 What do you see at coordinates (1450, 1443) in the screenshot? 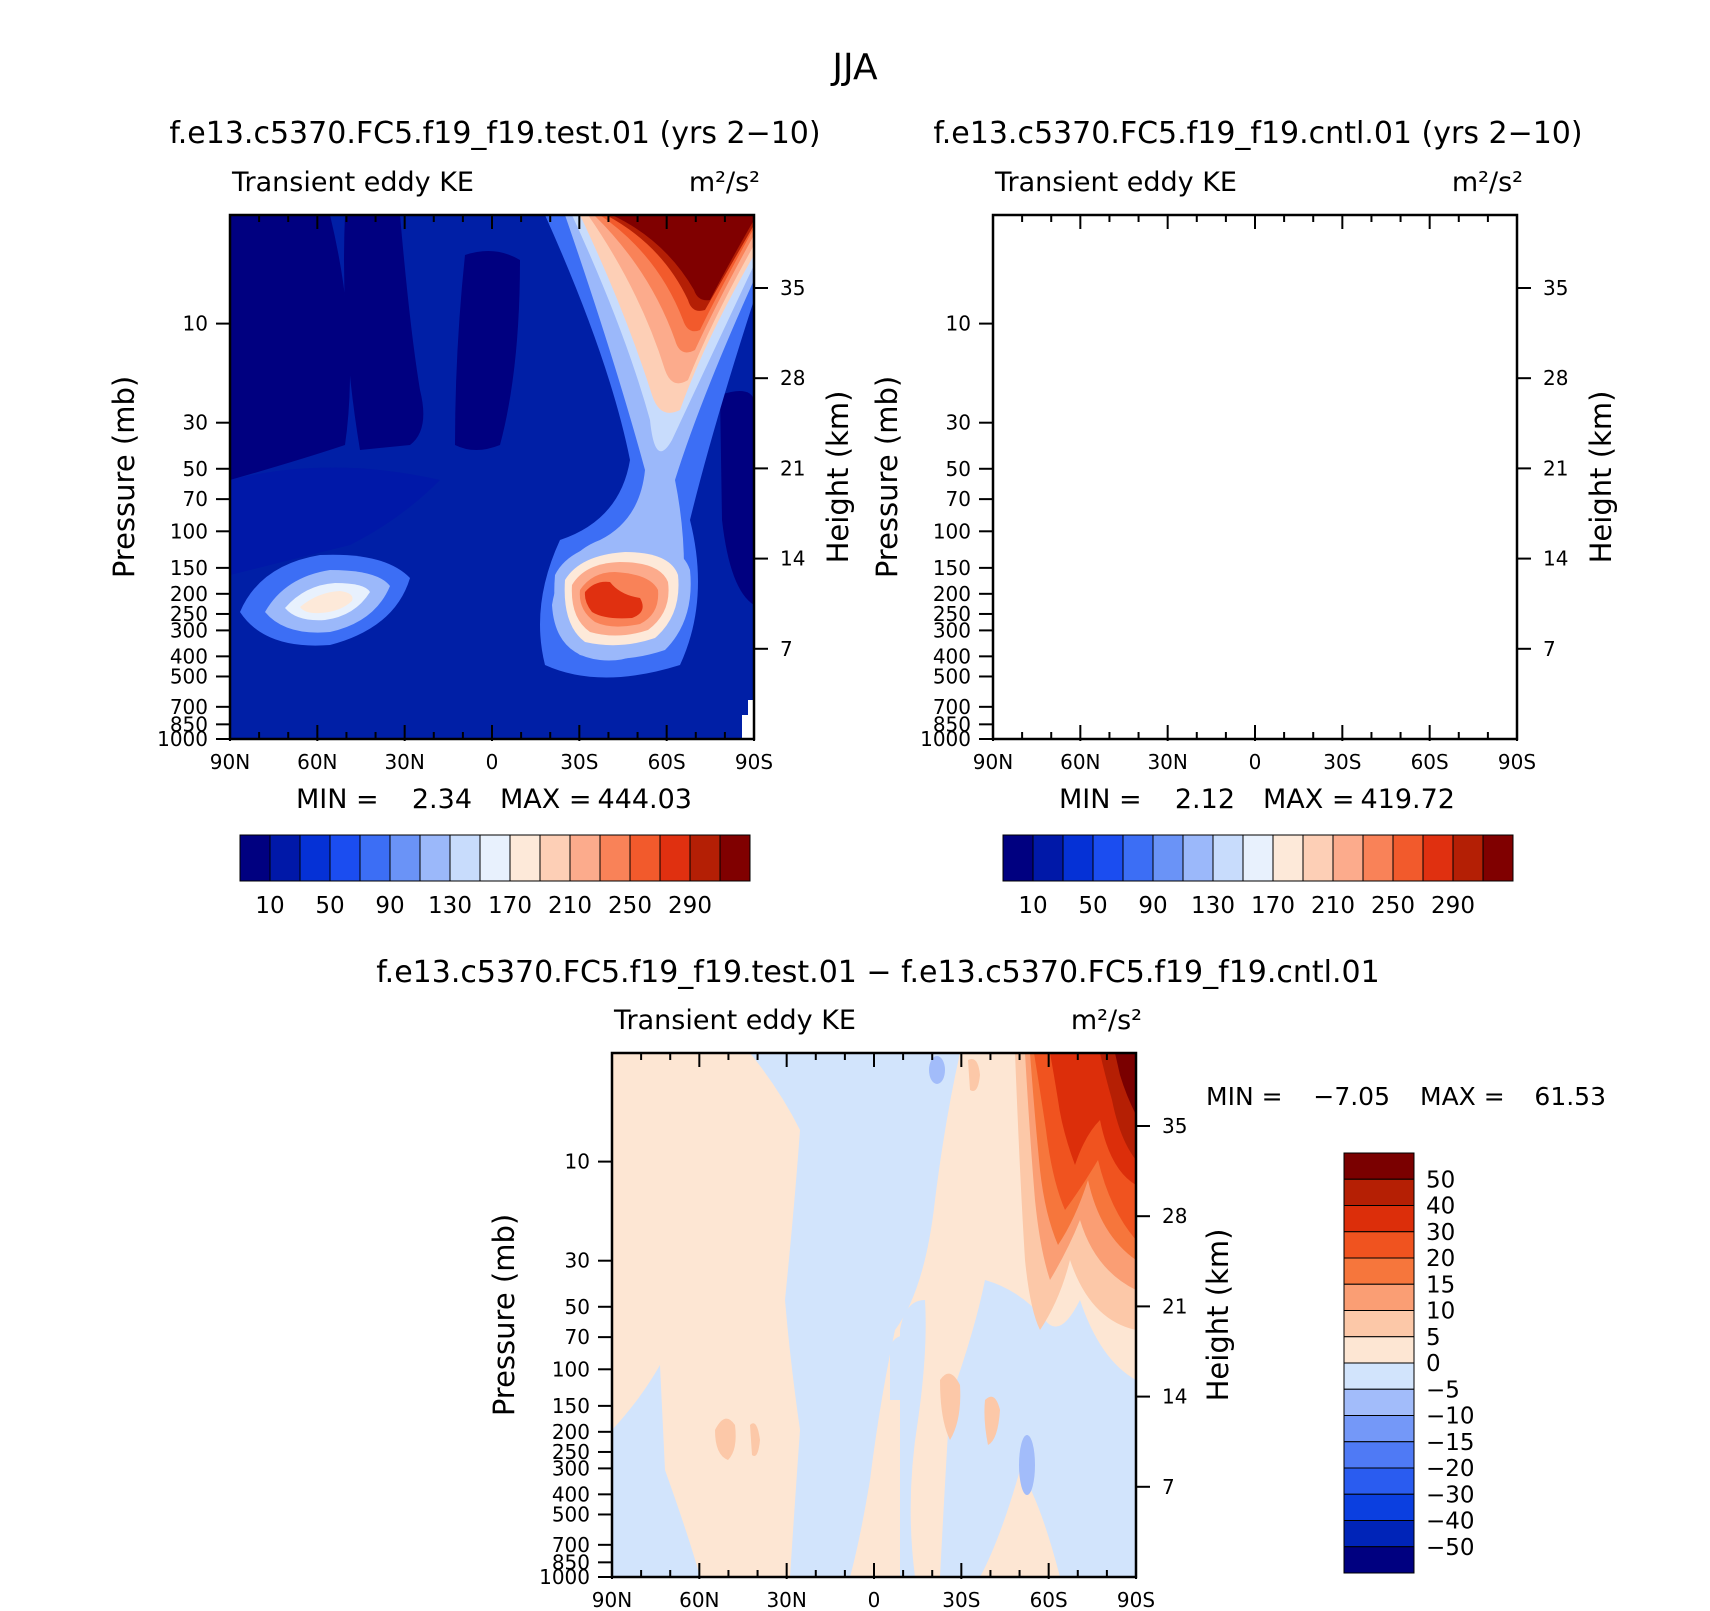
I see `colorbar-label: −15` at bounding box center [1450, 1443].